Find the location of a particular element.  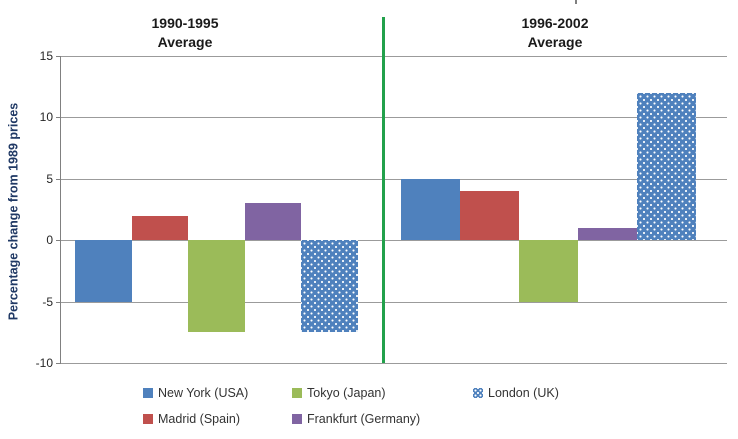

y-axis-tick-label-10: 10 is located at coordinates (46, 117).